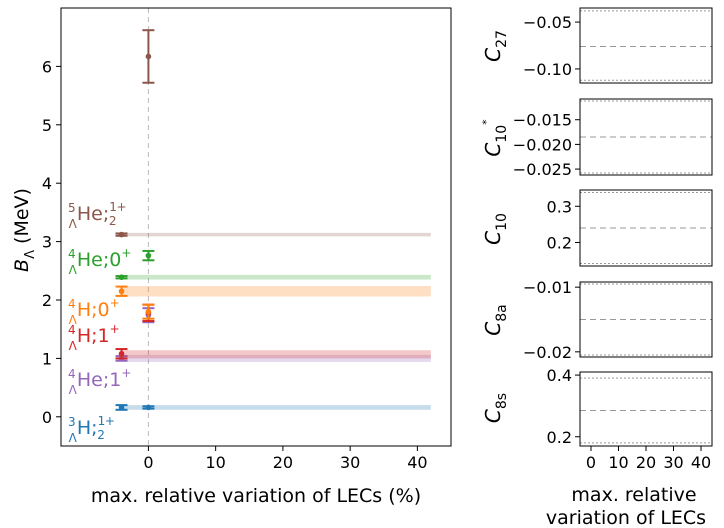 Image resolution: width=724 pixels, height=528 pixels. I want to click on panel-3-y-tick-label-0: 0.3, so click(559, 206).